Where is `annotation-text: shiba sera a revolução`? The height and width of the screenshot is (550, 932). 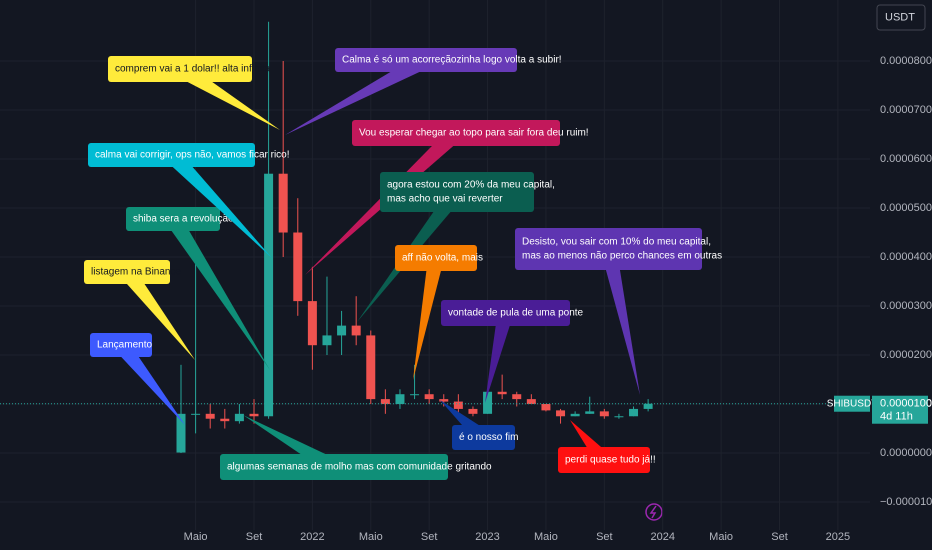 annotation-text: shiba sera a revolução is located at coordinates (183, 219).